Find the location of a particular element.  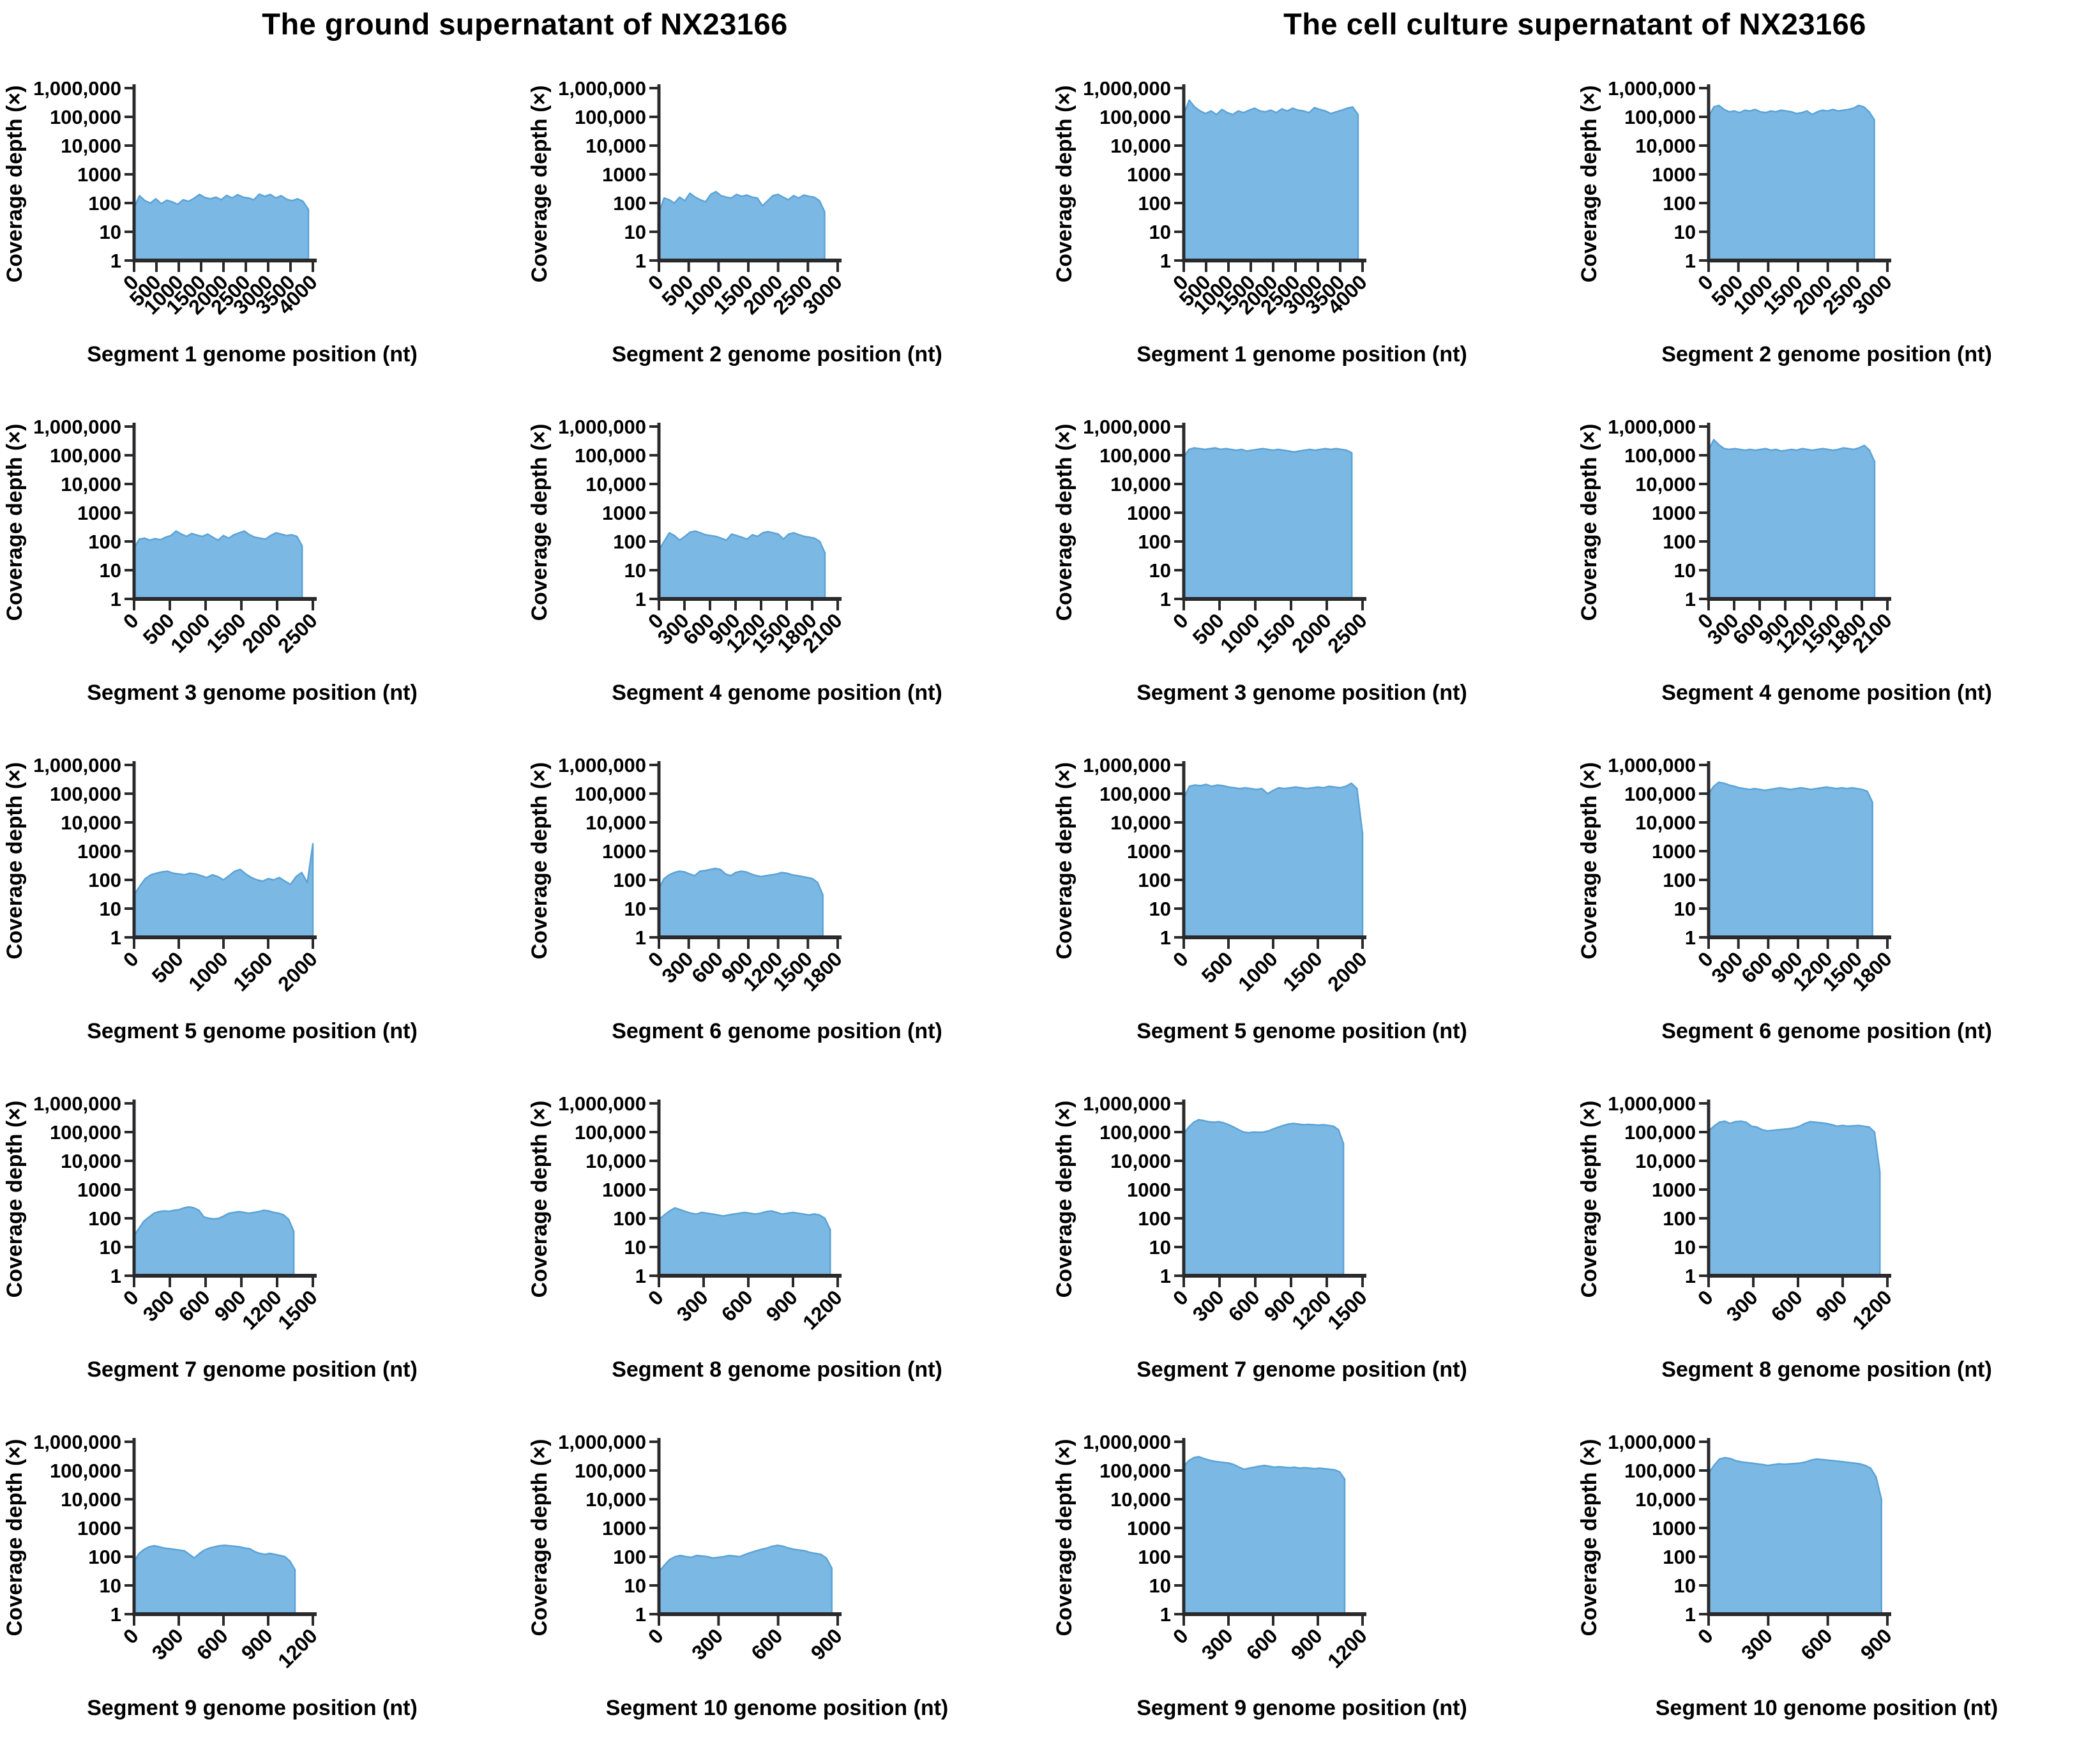

x-axis-title: Segment 1 genome position (nt) is located at coordinates (252, 354).